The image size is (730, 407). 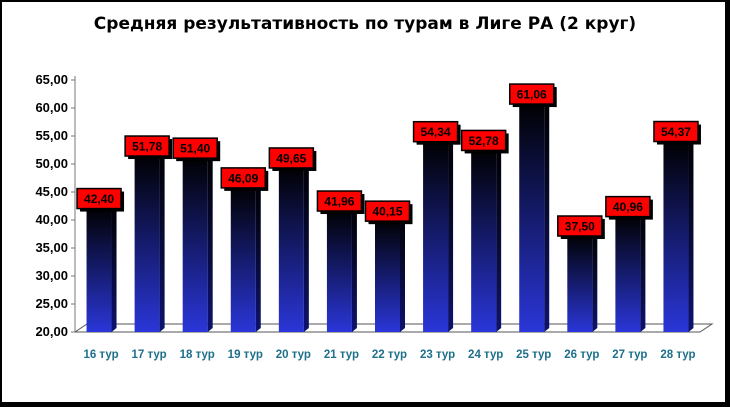 I want to click on data-label-text: 54,34, so click(x=436, y=132).